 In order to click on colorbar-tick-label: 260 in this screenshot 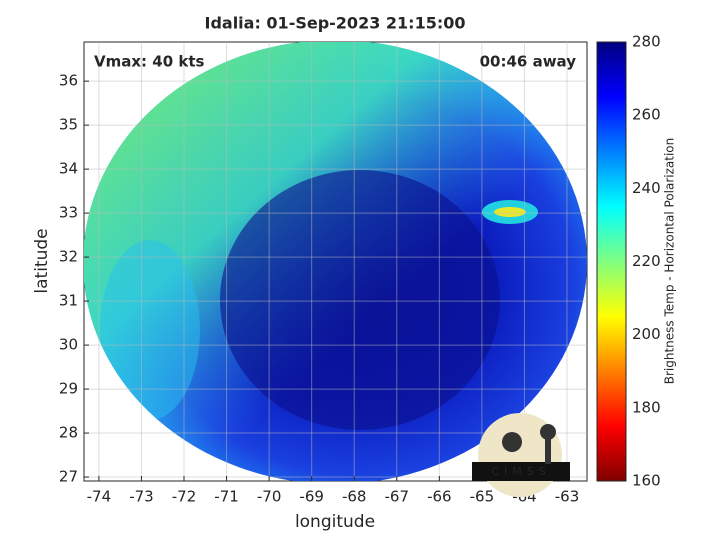, I will do `click(646, 115)`.